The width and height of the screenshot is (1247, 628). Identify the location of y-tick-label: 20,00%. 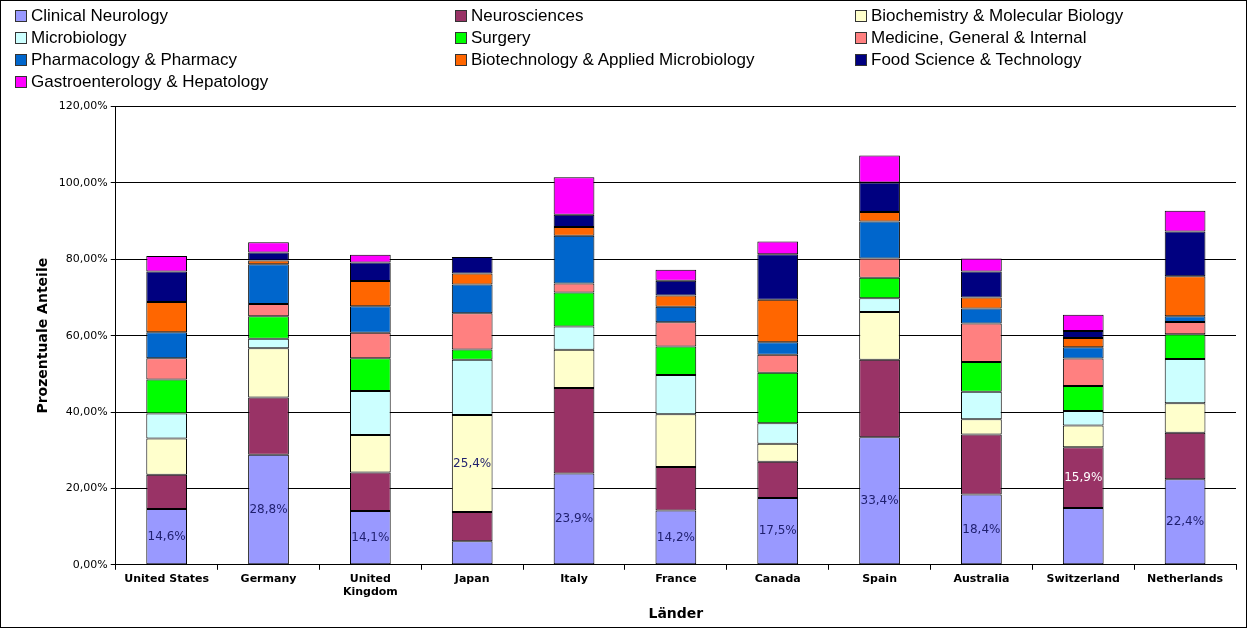
(86, 488).